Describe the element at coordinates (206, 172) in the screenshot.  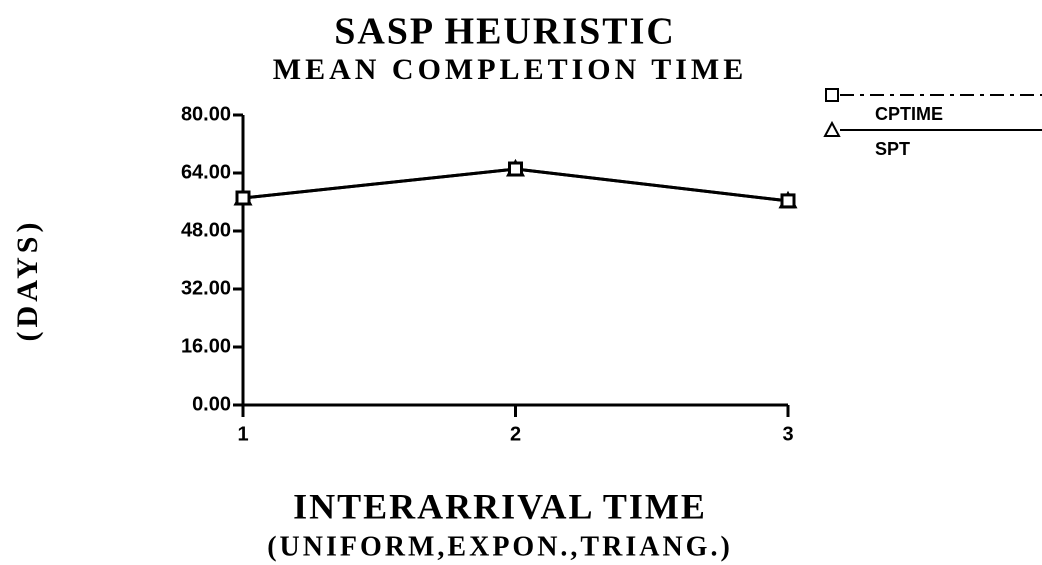
I see `y-tick-label: 64.00` at that location.